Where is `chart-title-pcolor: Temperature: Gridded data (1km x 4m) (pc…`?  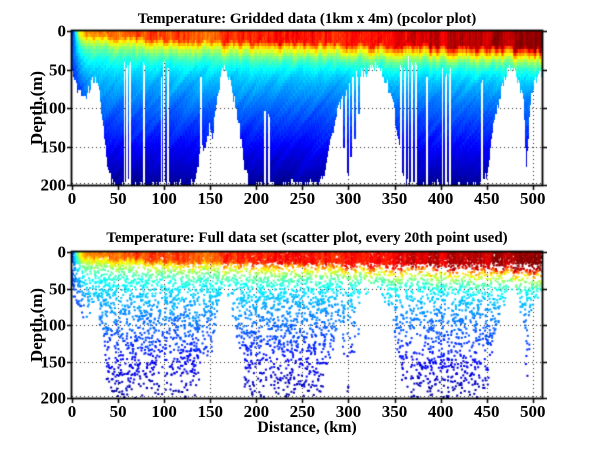 chart-title-pcolor: Temperature: Gridded data (1km x 4m) (pc… is located at coordinates (307, 19).